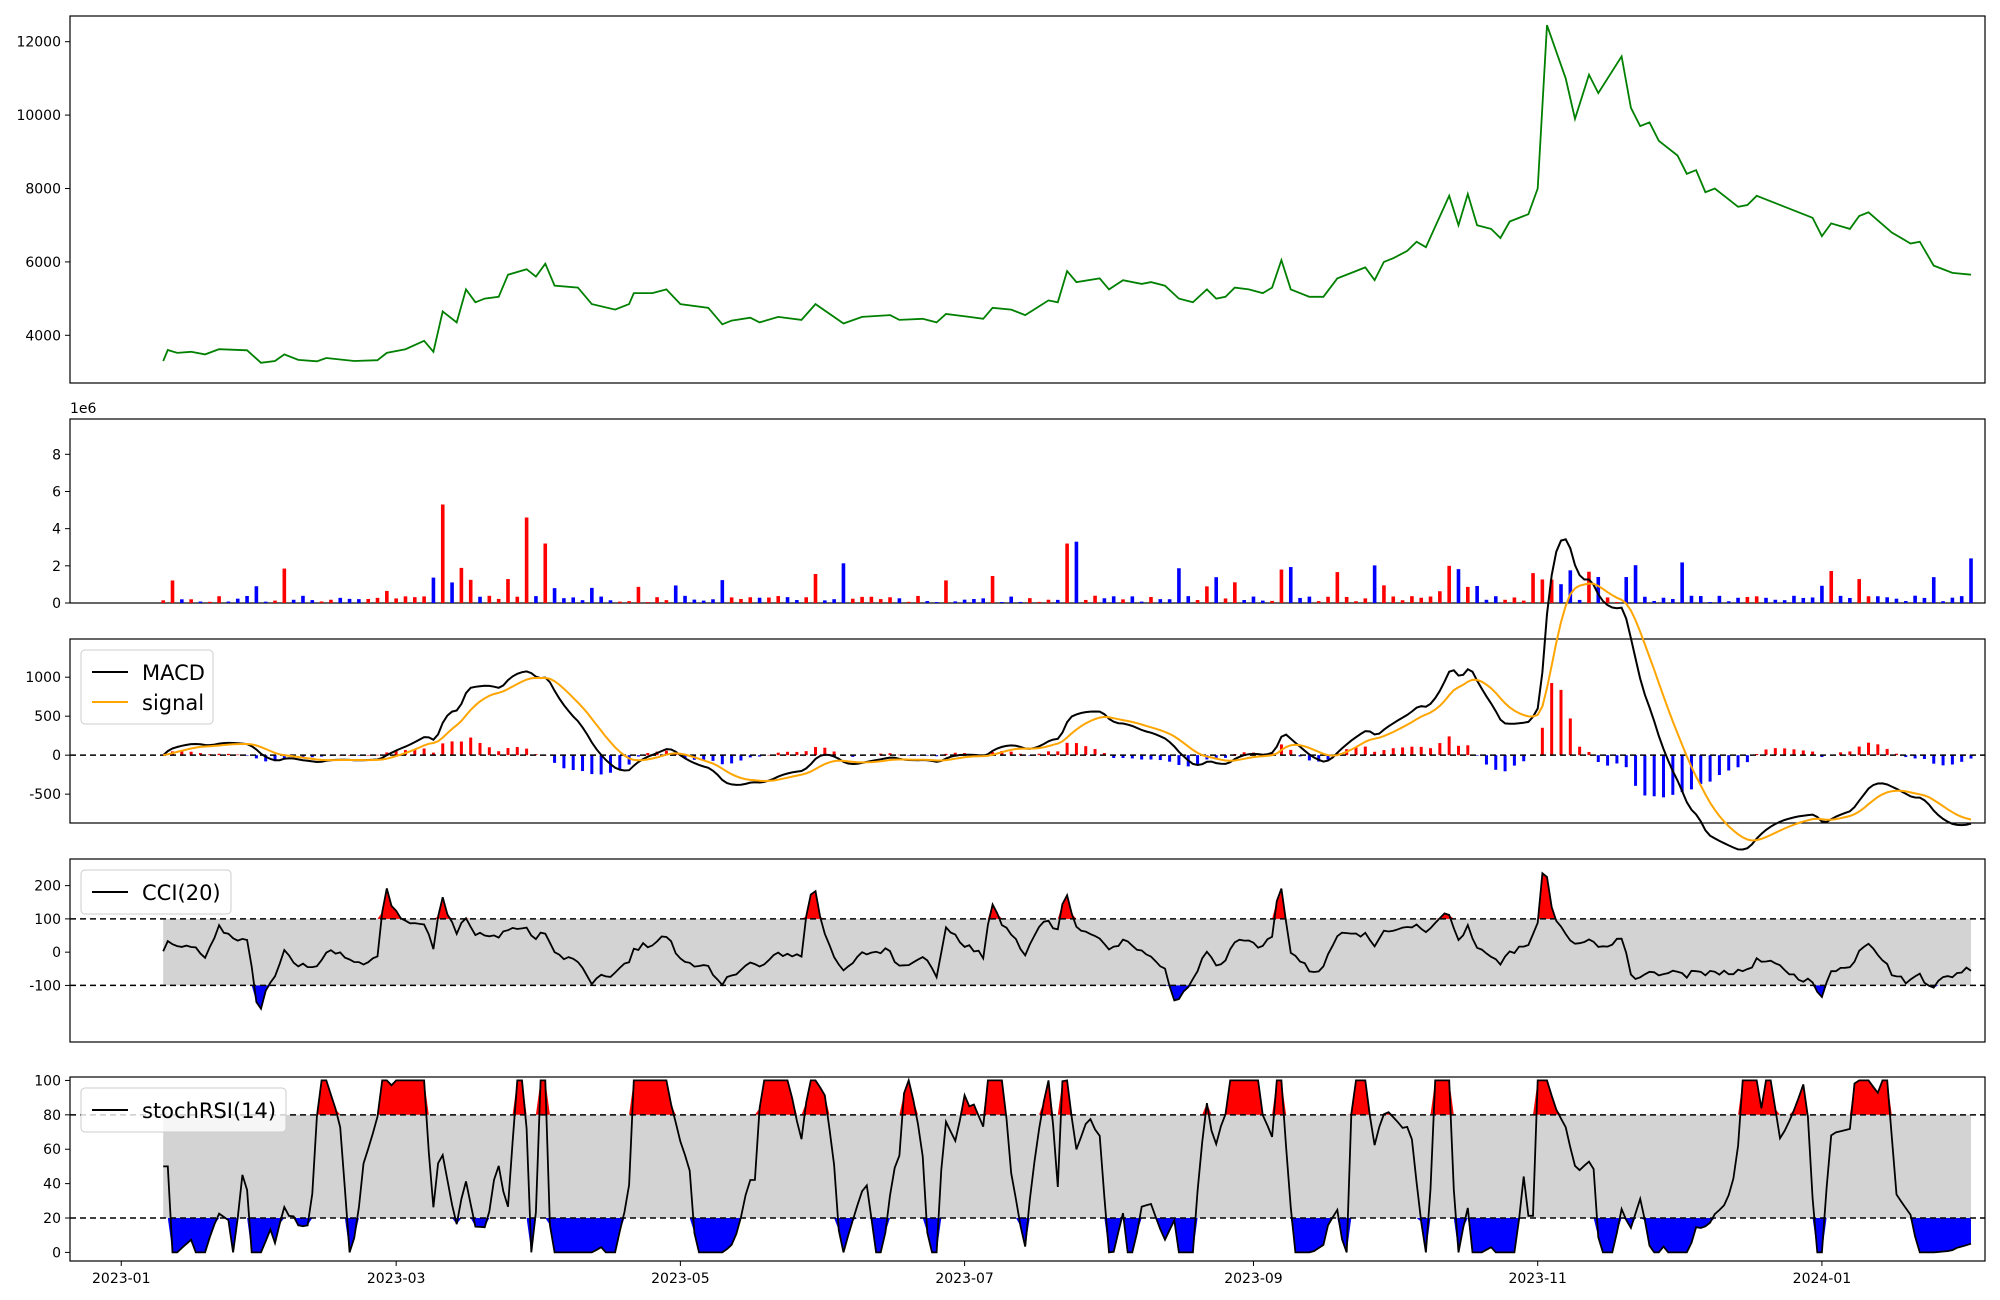 Image resolution: width=2000 pixels, height=1300 pixels. What do you see at coordinates (52, 1219) in the screenshot?
I see `stochrsi-ytick-label: 20` at bounding box center [52, 1219].